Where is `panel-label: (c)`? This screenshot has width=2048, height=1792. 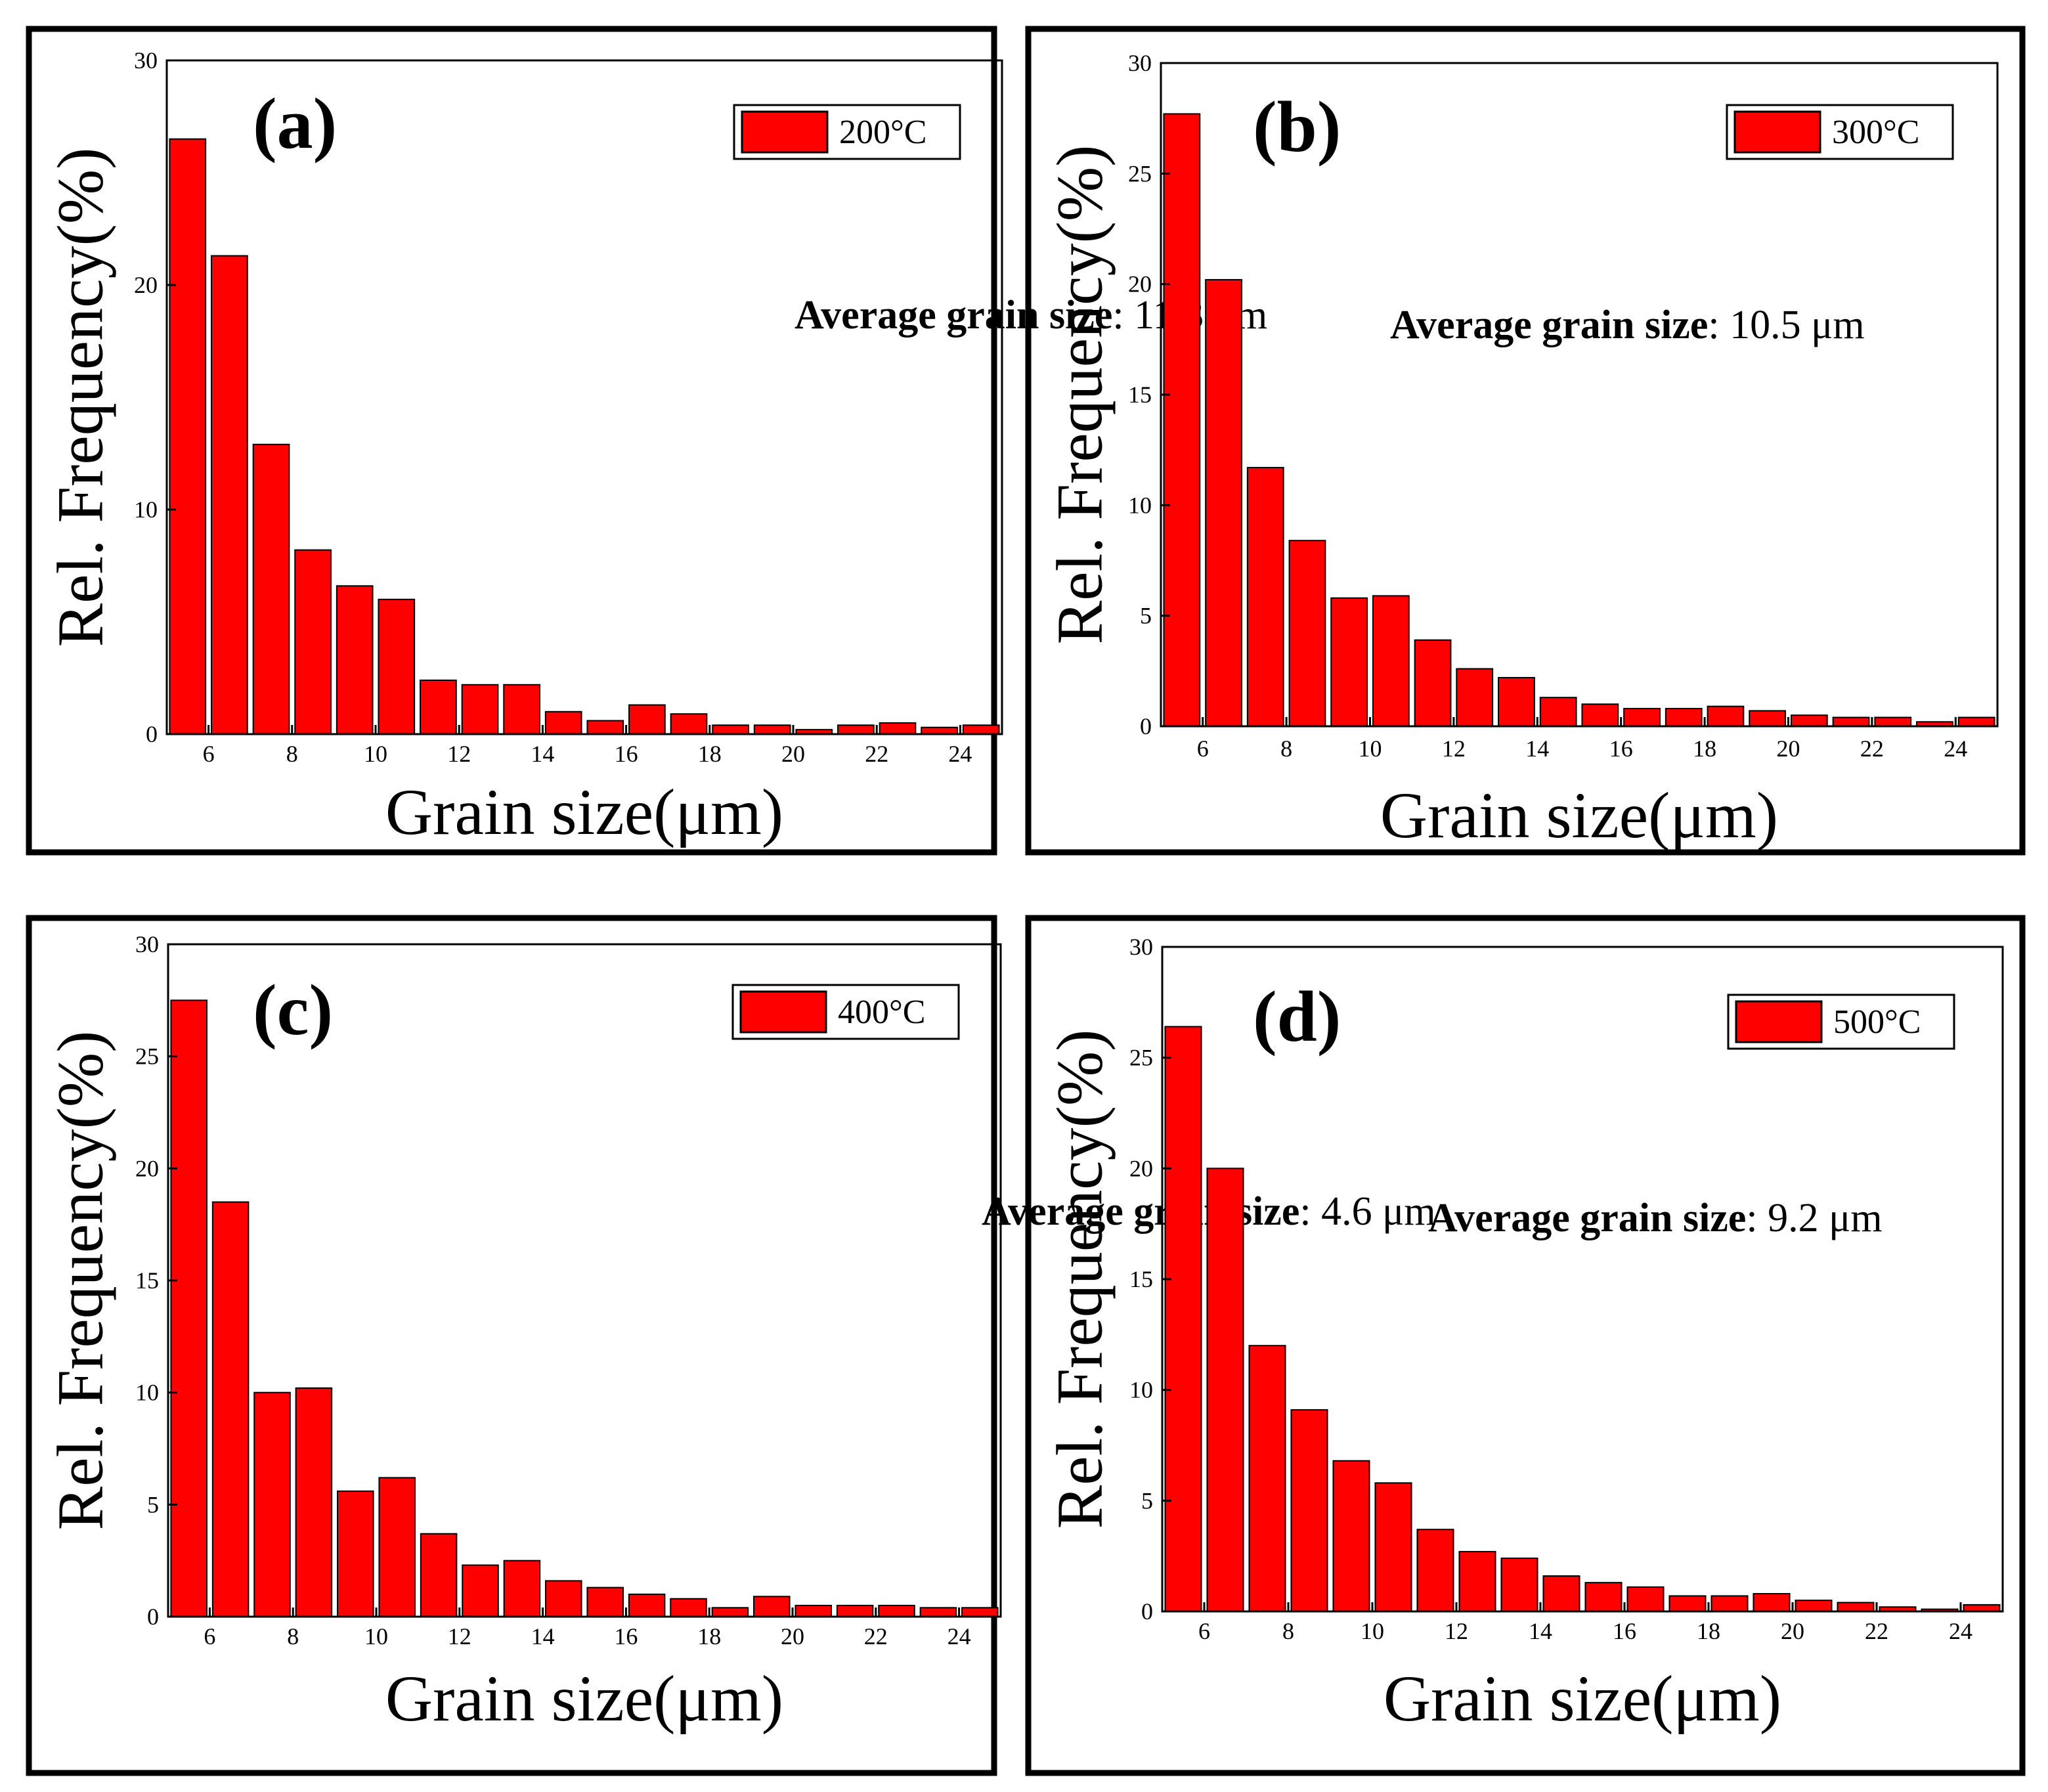
panel-label: (c) is located at coordinates (293, 1010).